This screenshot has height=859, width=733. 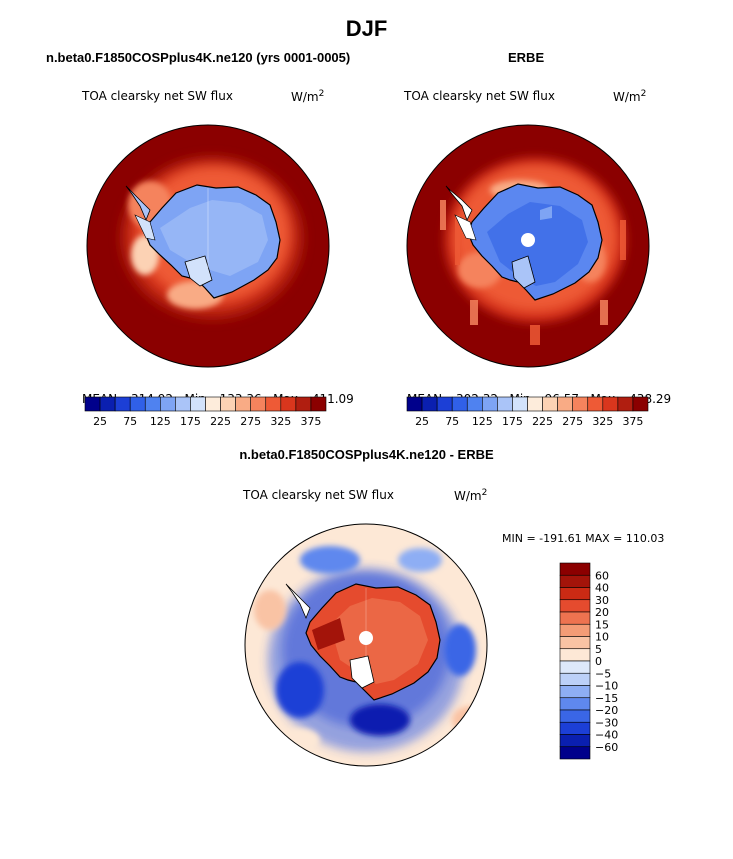 I want to click on diff-minmax: MIN = -191.61 MAX = 110.03, so click(x=583, y=538).